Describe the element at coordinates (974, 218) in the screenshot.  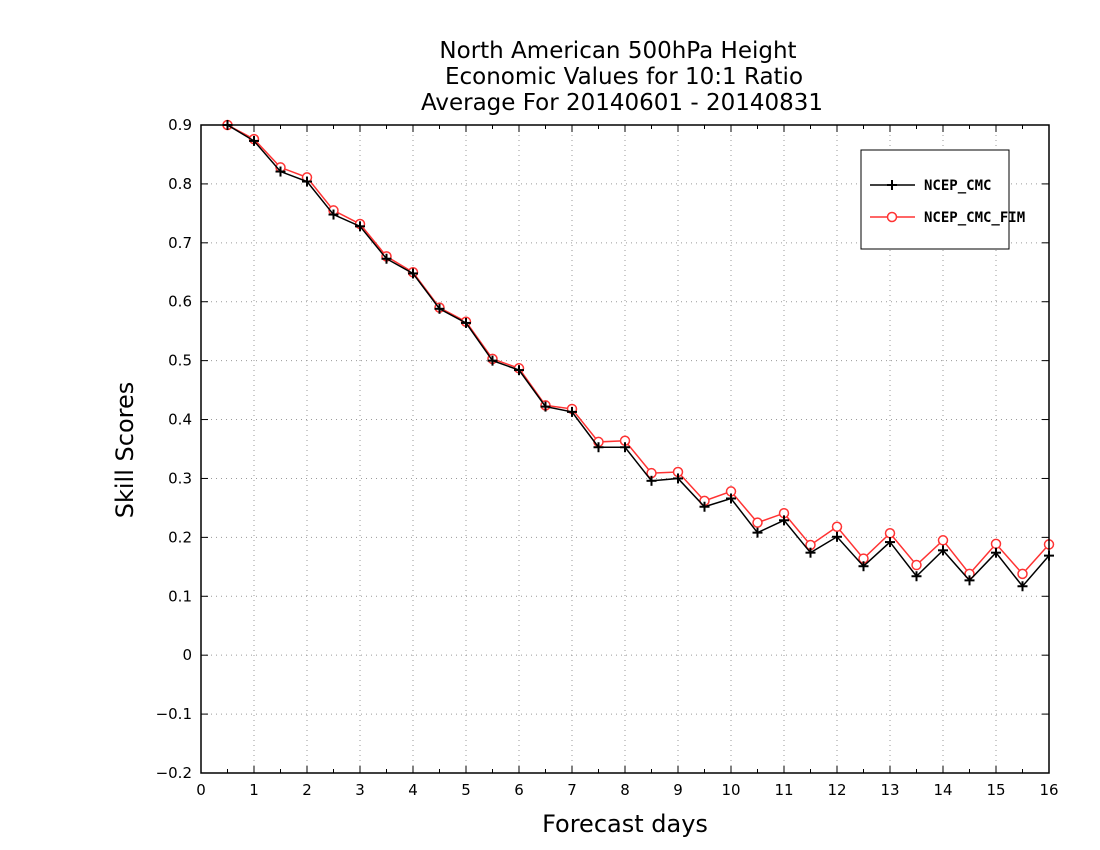
I see `legend-label-ncep-cmc-fim: NCEP_CMC_FIM` at that location.